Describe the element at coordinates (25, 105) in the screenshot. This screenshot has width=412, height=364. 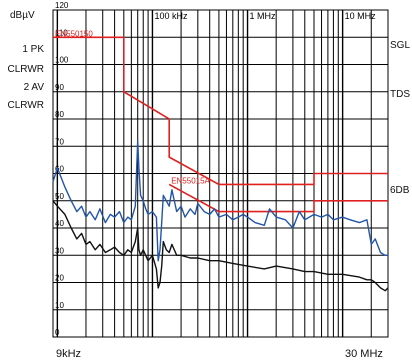
I see `trace2-mode: CLRWR` at that location.